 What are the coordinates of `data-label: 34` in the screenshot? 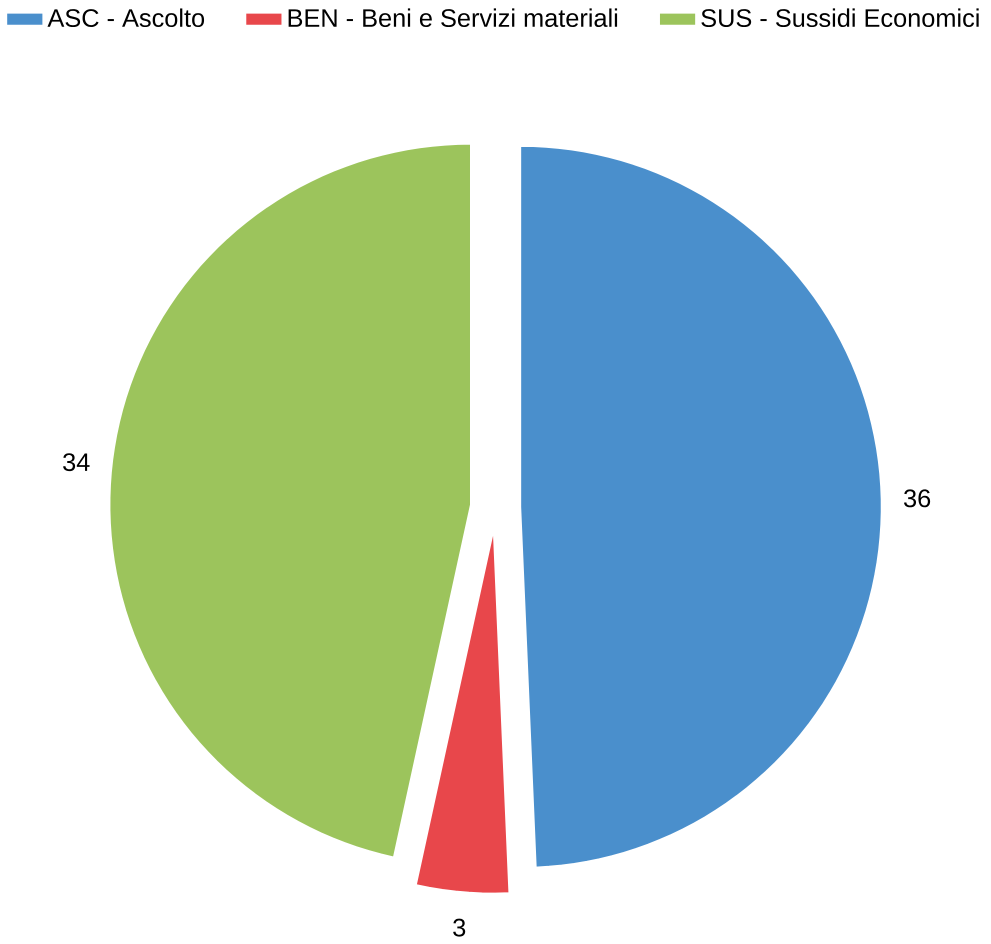 It's located at (76, 462).